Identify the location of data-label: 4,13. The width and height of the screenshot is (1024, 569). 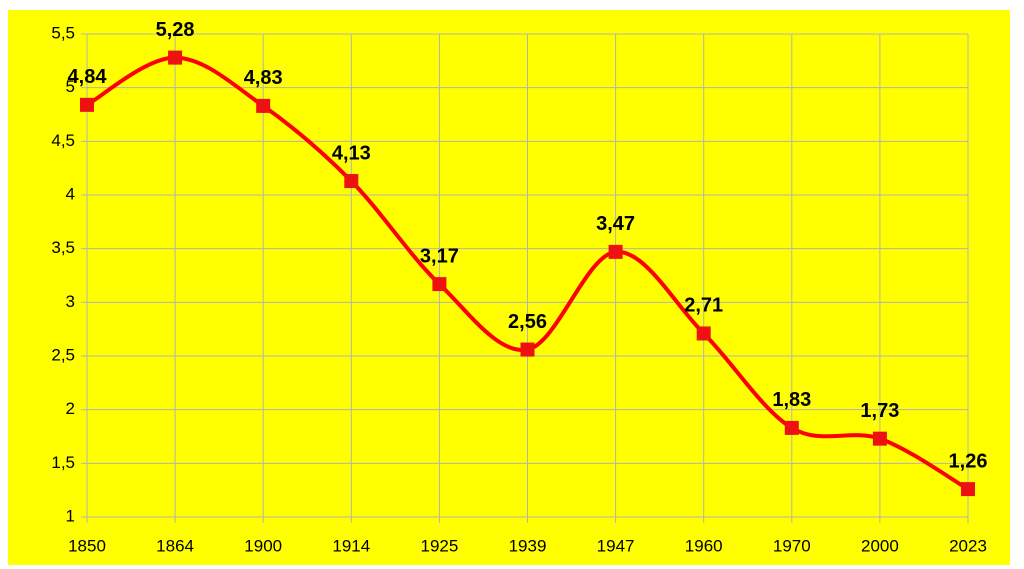
(351, 153).